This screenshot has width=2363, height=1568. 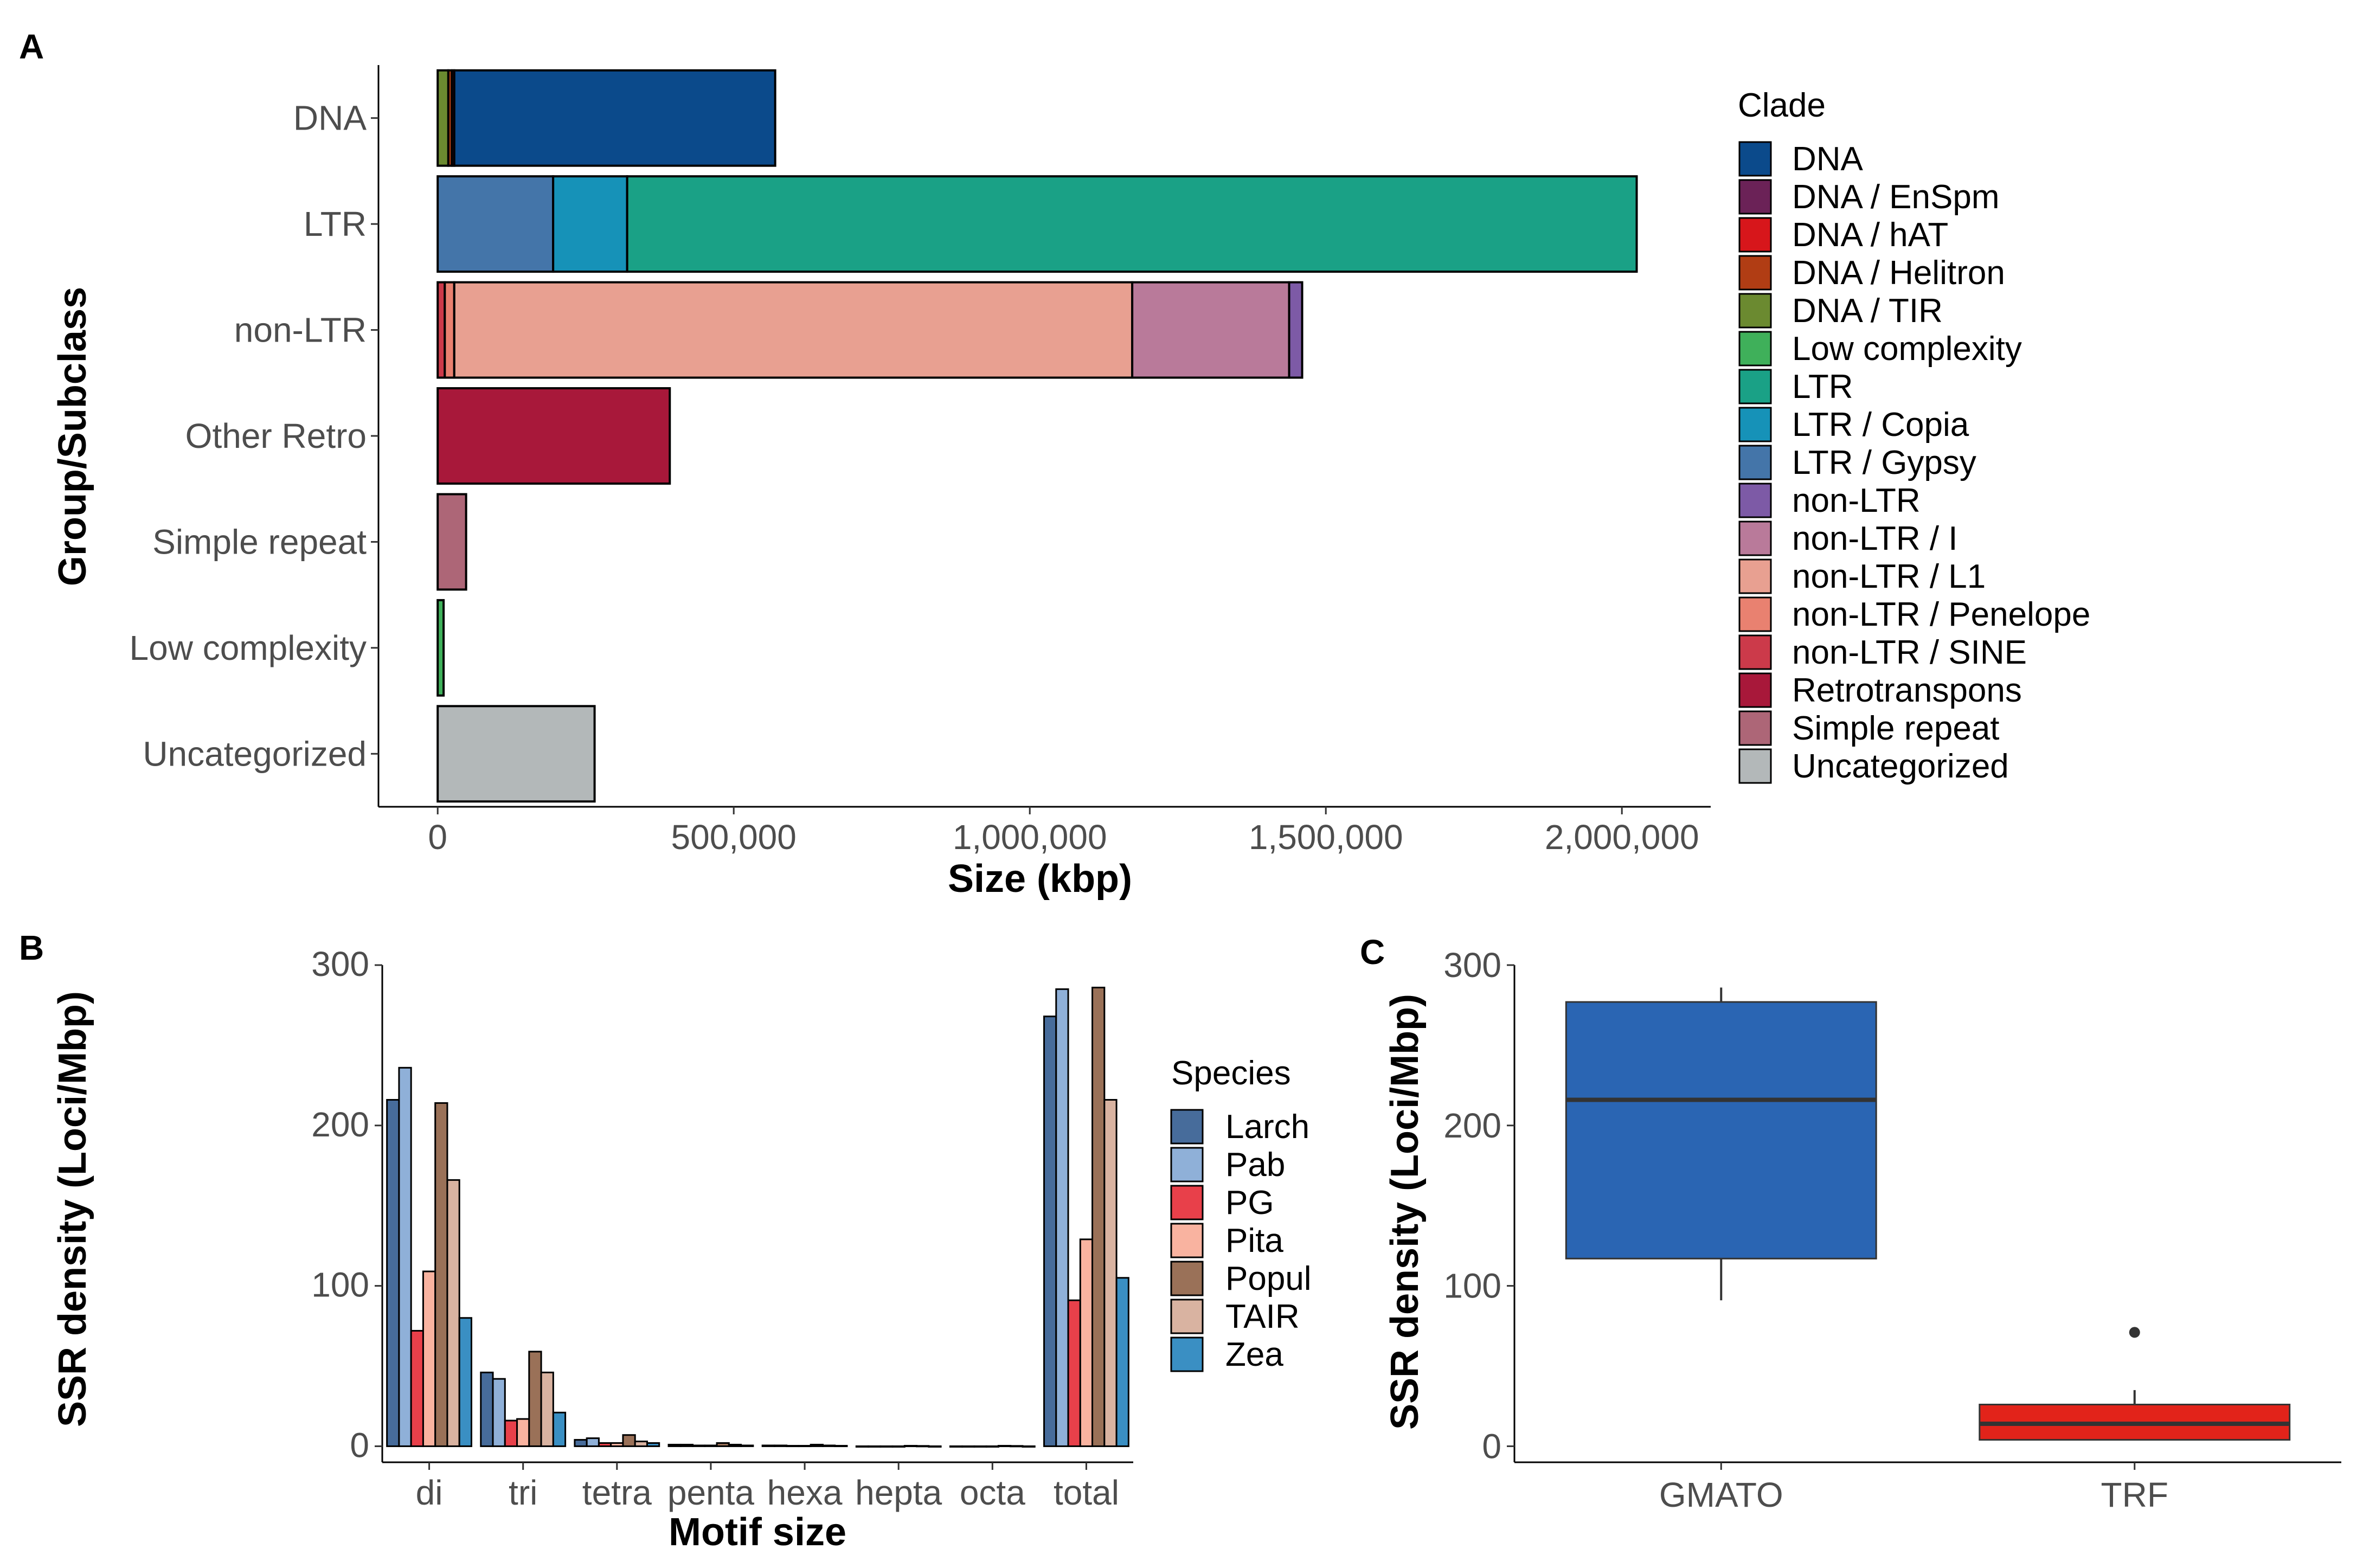 I want to click on bar-segment-ltr-ltr-gypsy, so click(x=495, y=224).